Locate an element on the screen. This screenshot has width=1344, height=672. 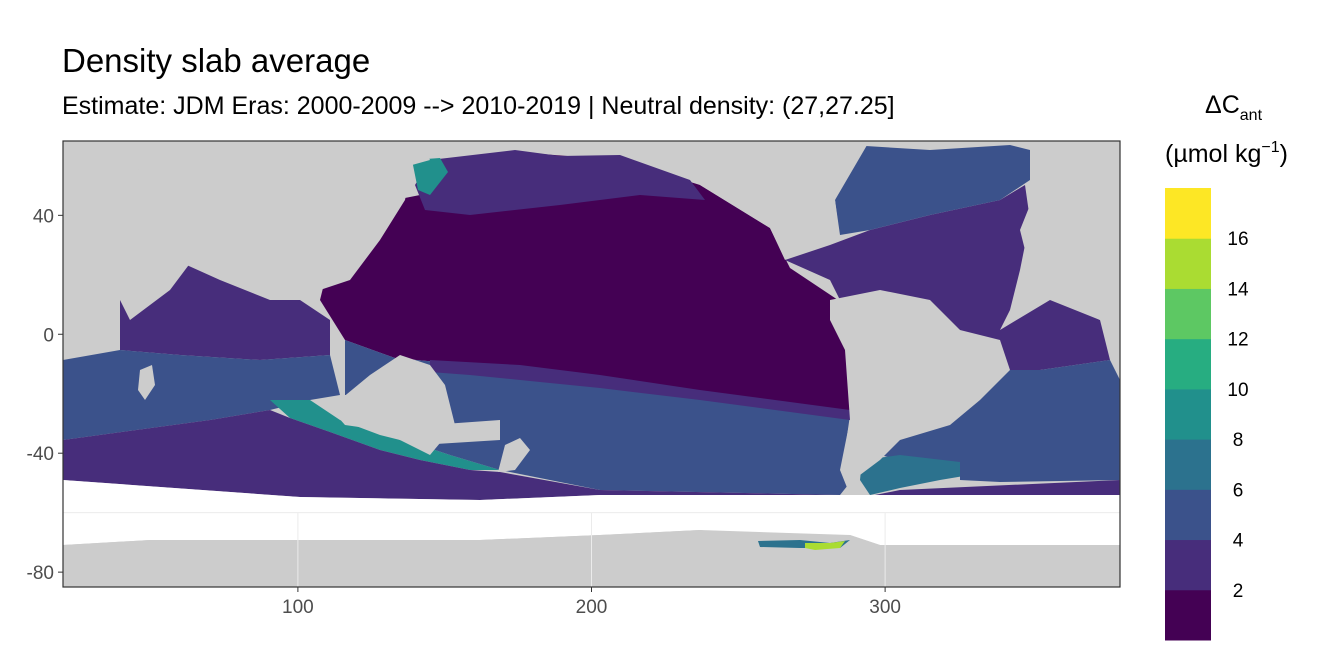
x-tick-label: 300 is located at coordinates (885, 607).